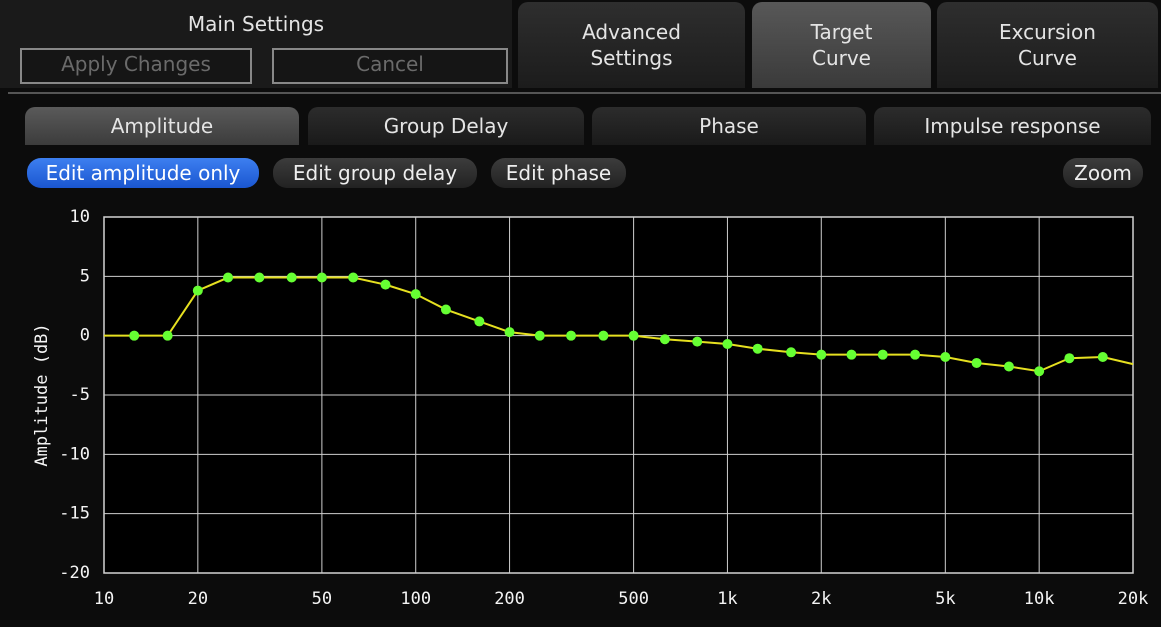 The height and width of the screenshot is (627, 1161). I want to click on divider, so click(584, 93).